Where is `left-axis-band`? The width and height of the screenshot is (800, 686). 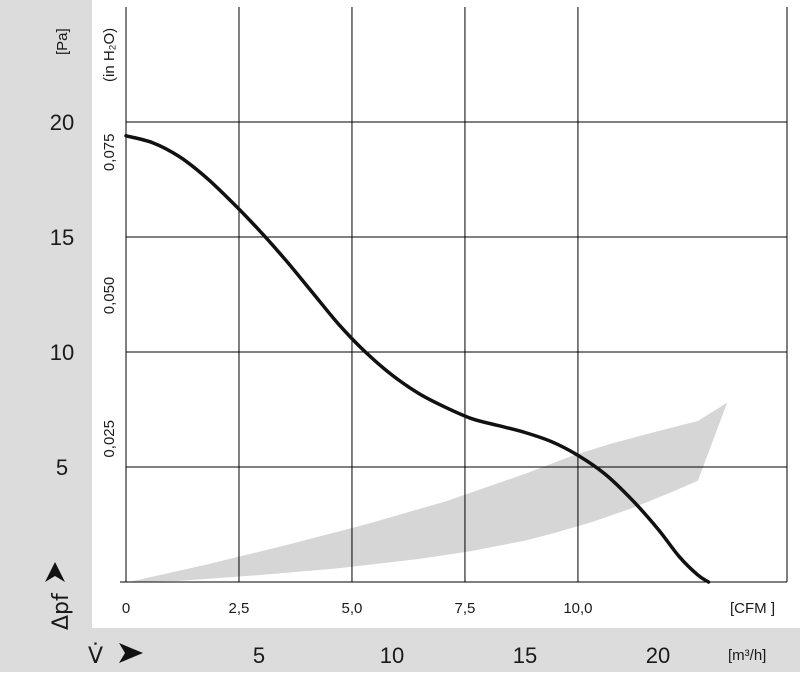
left-axis-band is located at coordinates (46, 314).